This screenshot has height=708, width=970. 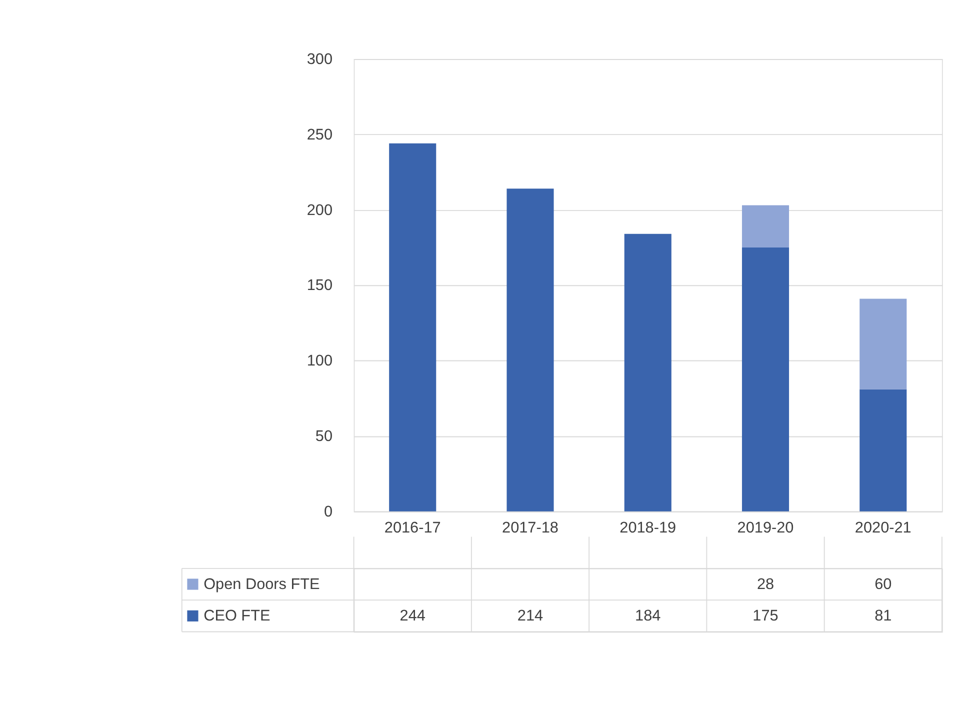 I want to click on x-tick-label: 2019-20, so click(x=765, y=528).